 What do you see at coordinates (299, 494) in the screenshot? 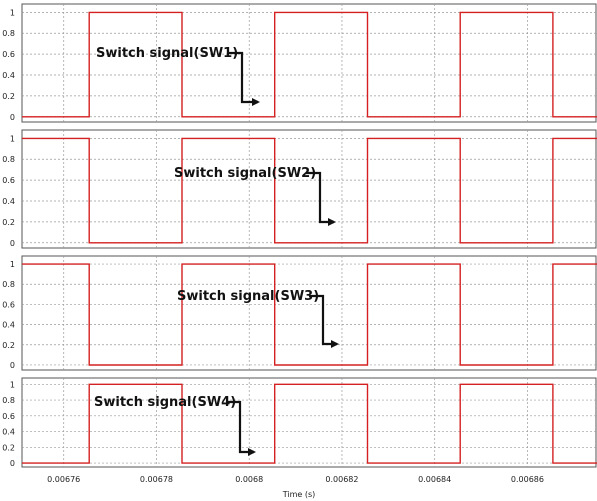
I see `x-axis-label: Time (s)` at bounding box center [299, 494].